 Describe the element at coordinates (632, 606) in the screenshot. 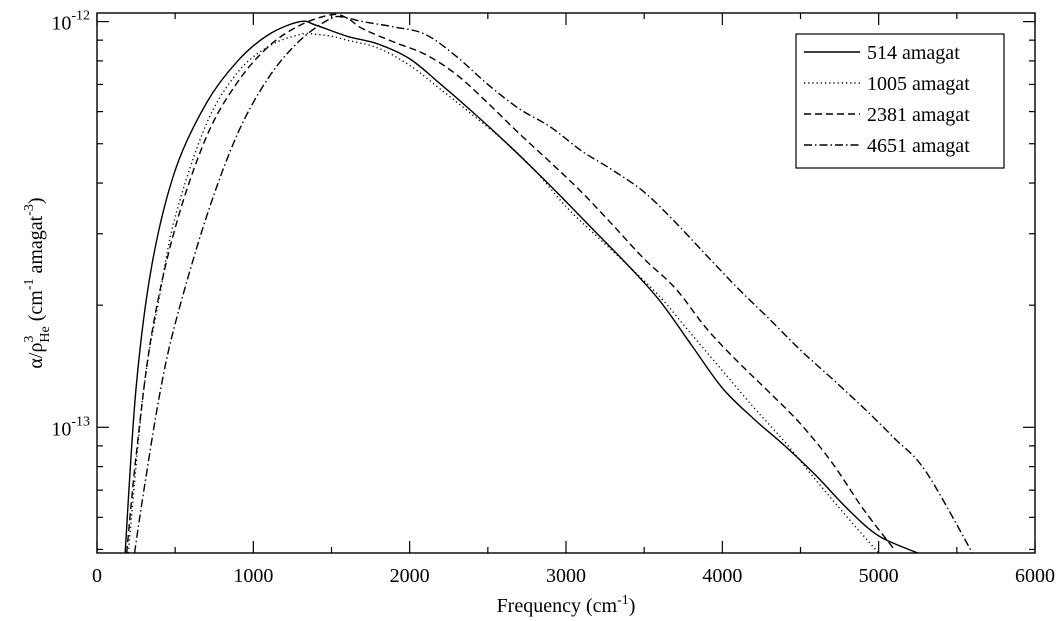

I see `x-axis-title-close: )` at that location.